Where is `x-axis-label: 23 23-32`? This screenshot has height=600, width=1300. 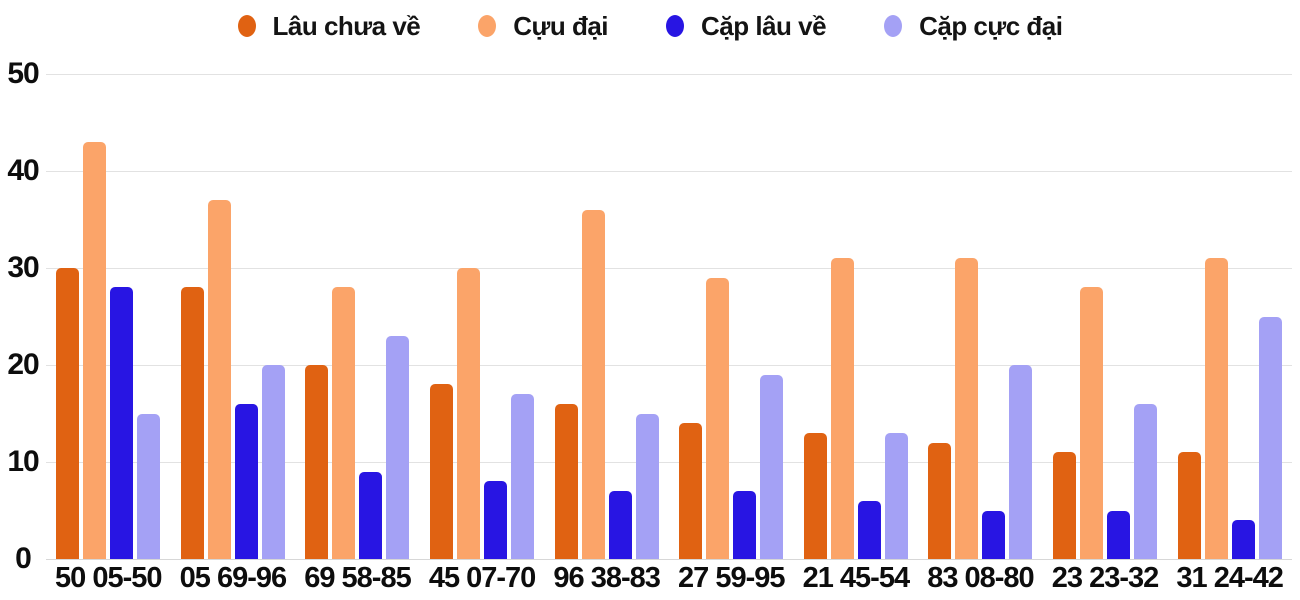 x-axis-label: 23 23-32 is located at coordinates (1105, 578).